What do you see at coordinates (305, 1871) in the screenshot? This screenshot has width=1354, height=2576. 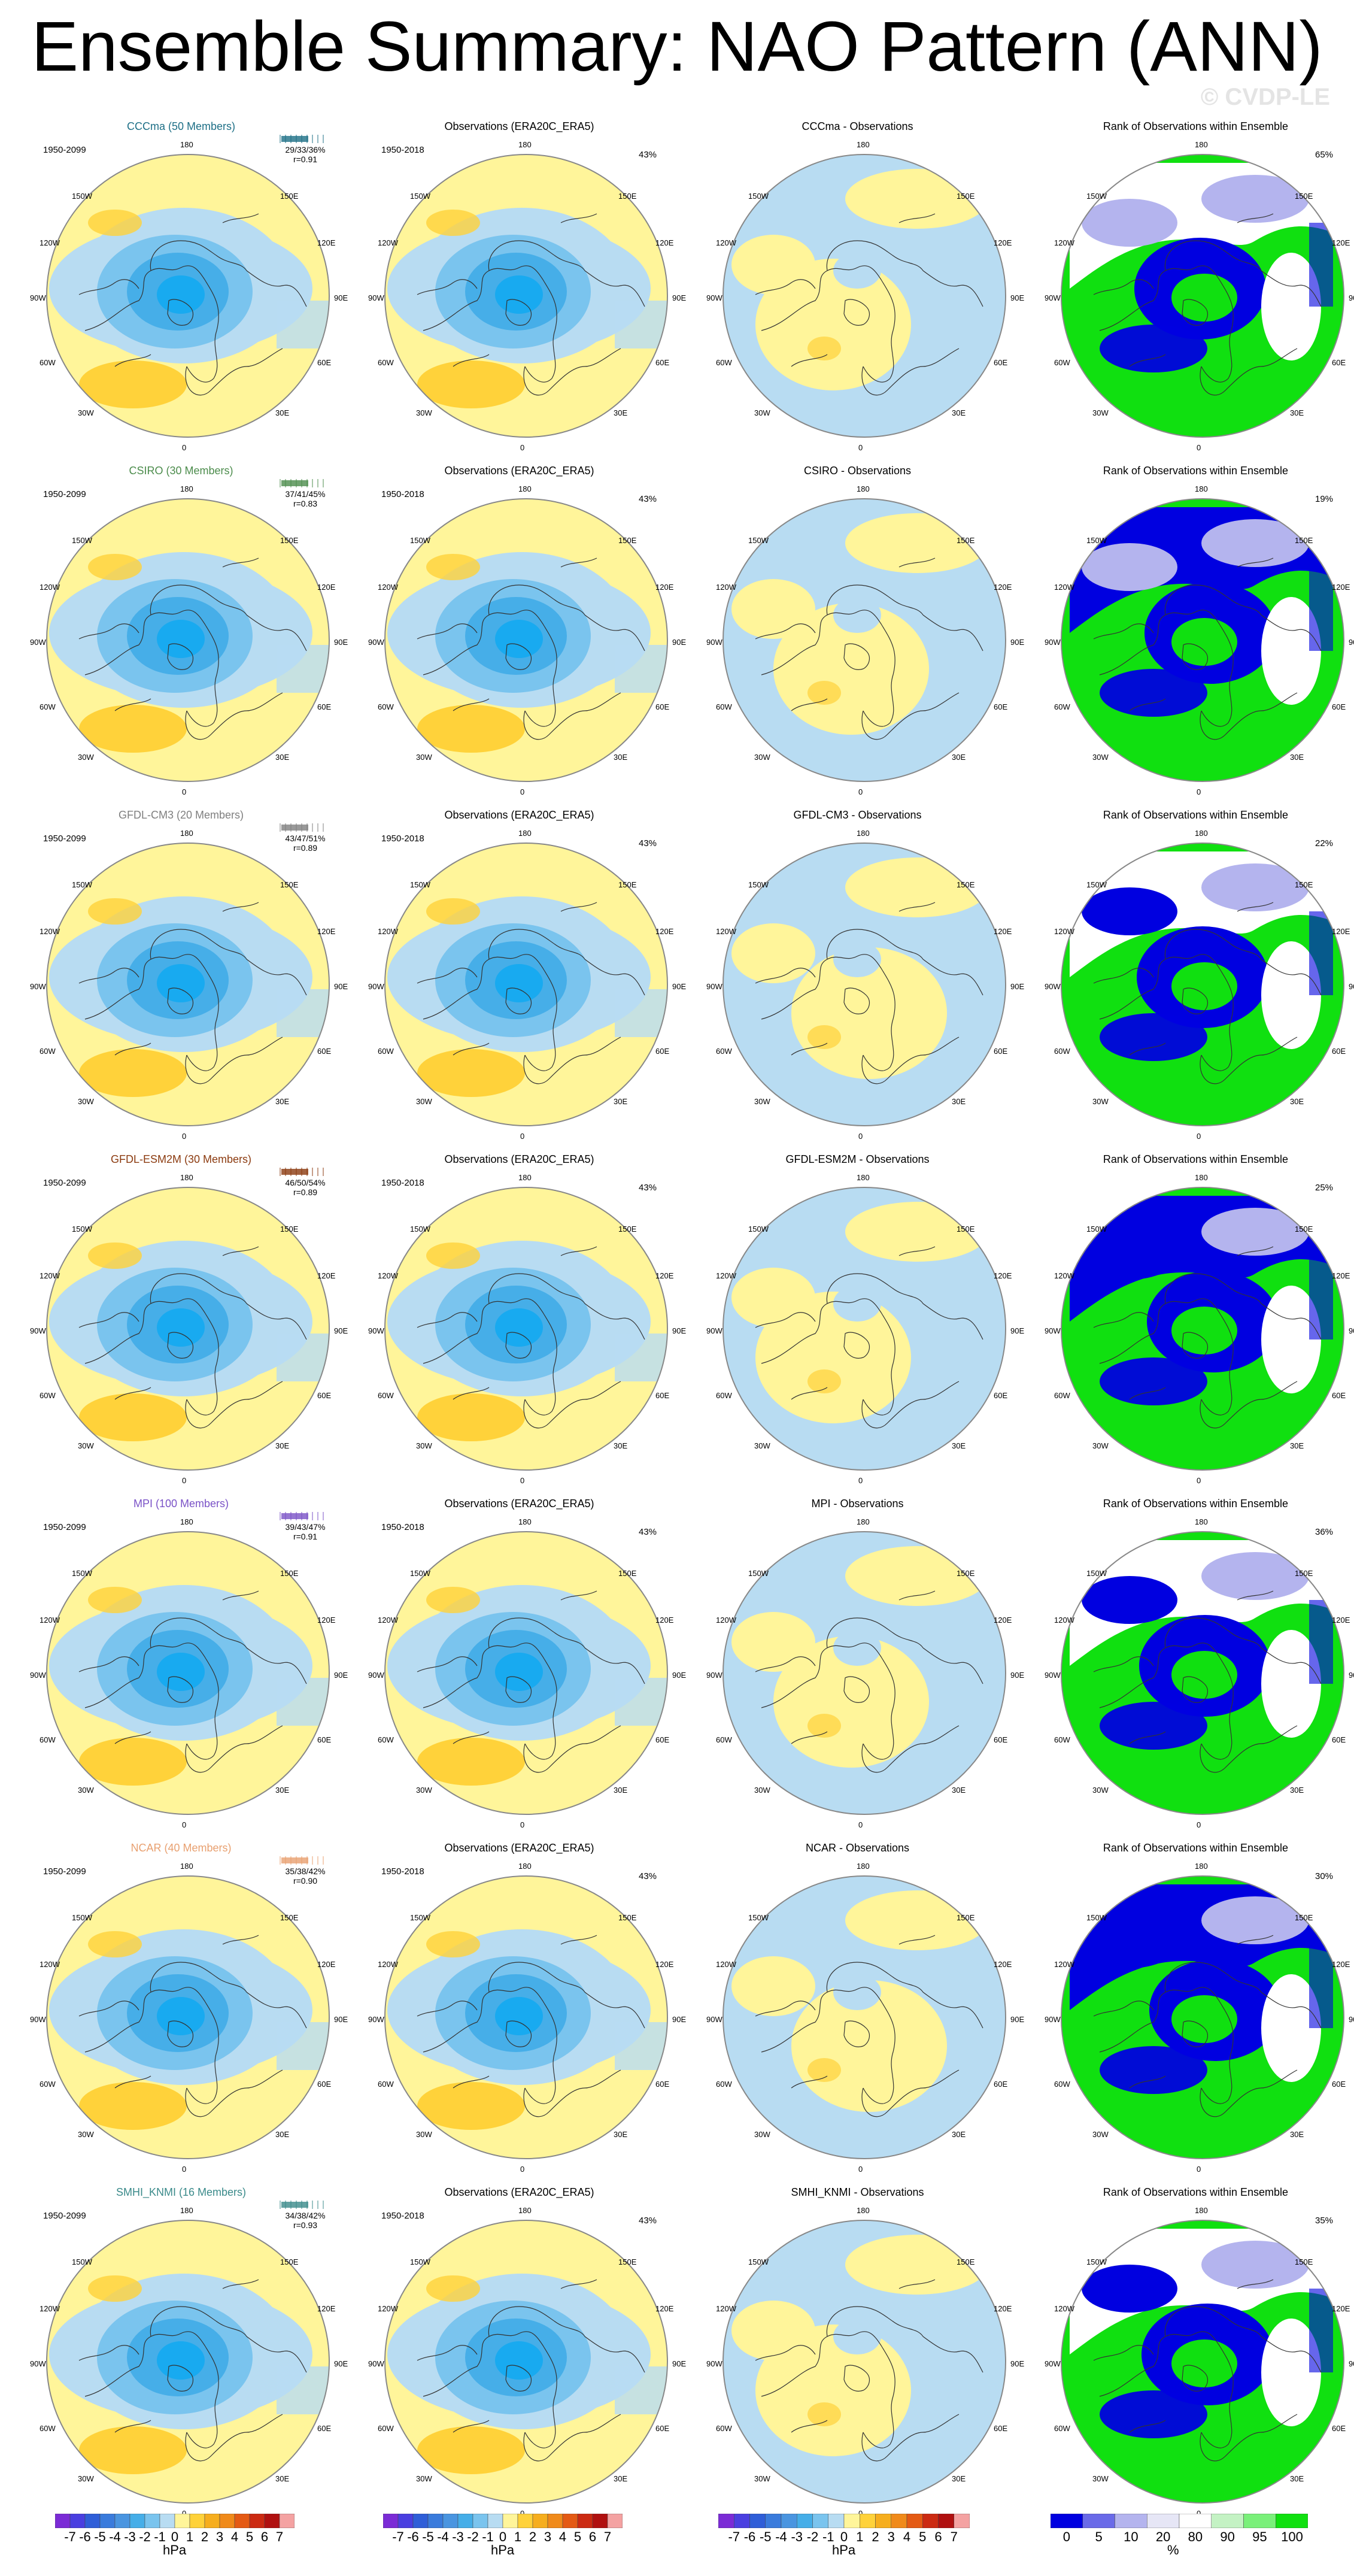 I see `pattern-stats: 35/38/42%` at bounding box center [305, 1871].